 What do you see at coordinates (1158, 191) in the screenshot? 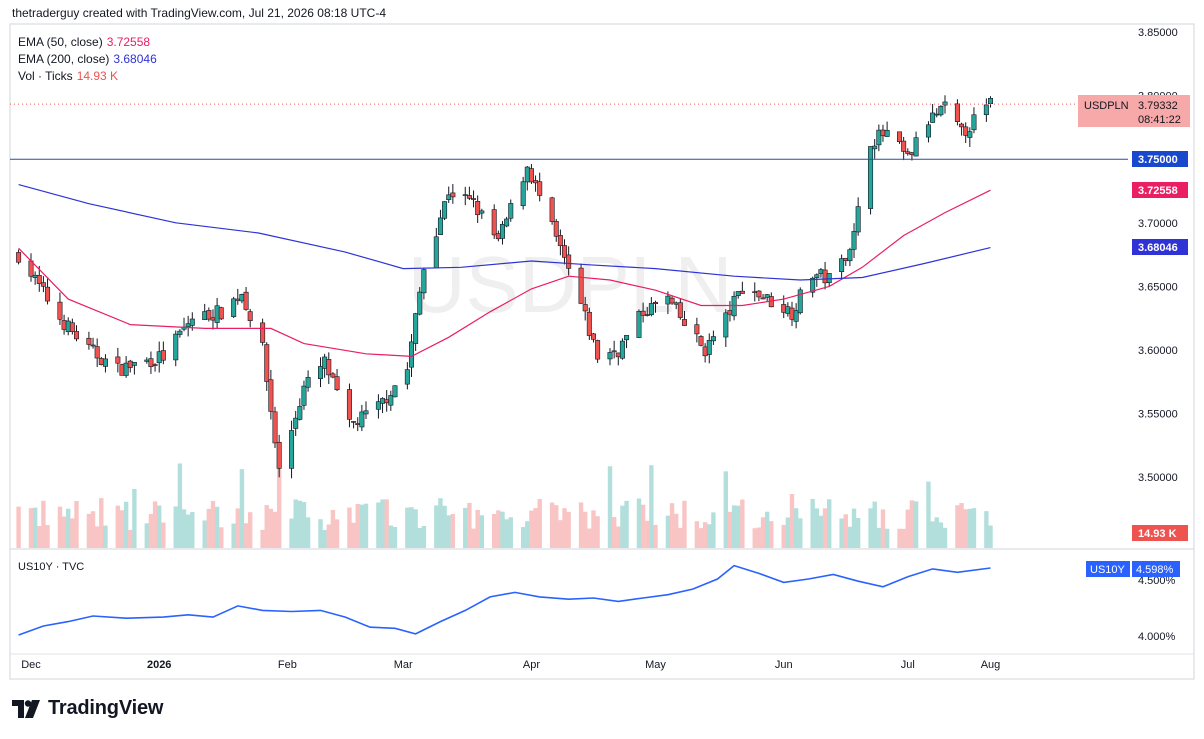
I see `tag-ema50: 3.72558` at bounding box center [1158, 191].